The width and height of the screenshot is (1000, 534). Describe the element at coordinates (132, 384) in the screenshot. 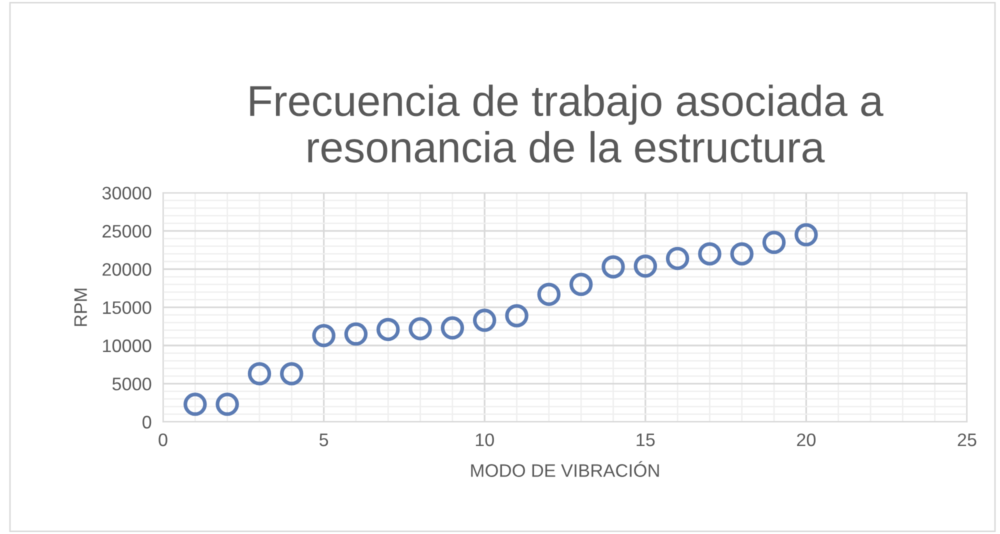

I see `y-tick-label: 5000` at that location.